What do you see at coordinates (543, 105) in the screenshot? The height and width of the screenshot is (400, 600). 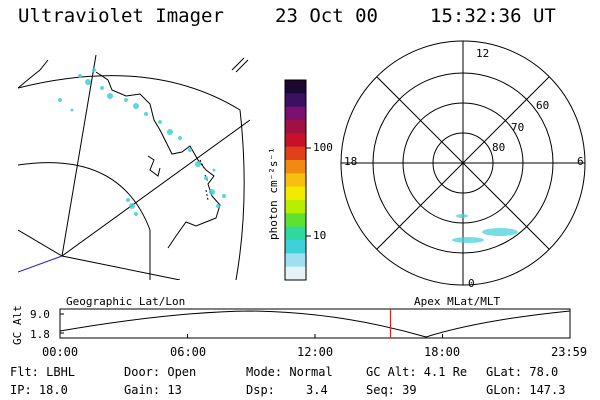 I see `lat-label-60: 60` at bounding box center [543, 105].